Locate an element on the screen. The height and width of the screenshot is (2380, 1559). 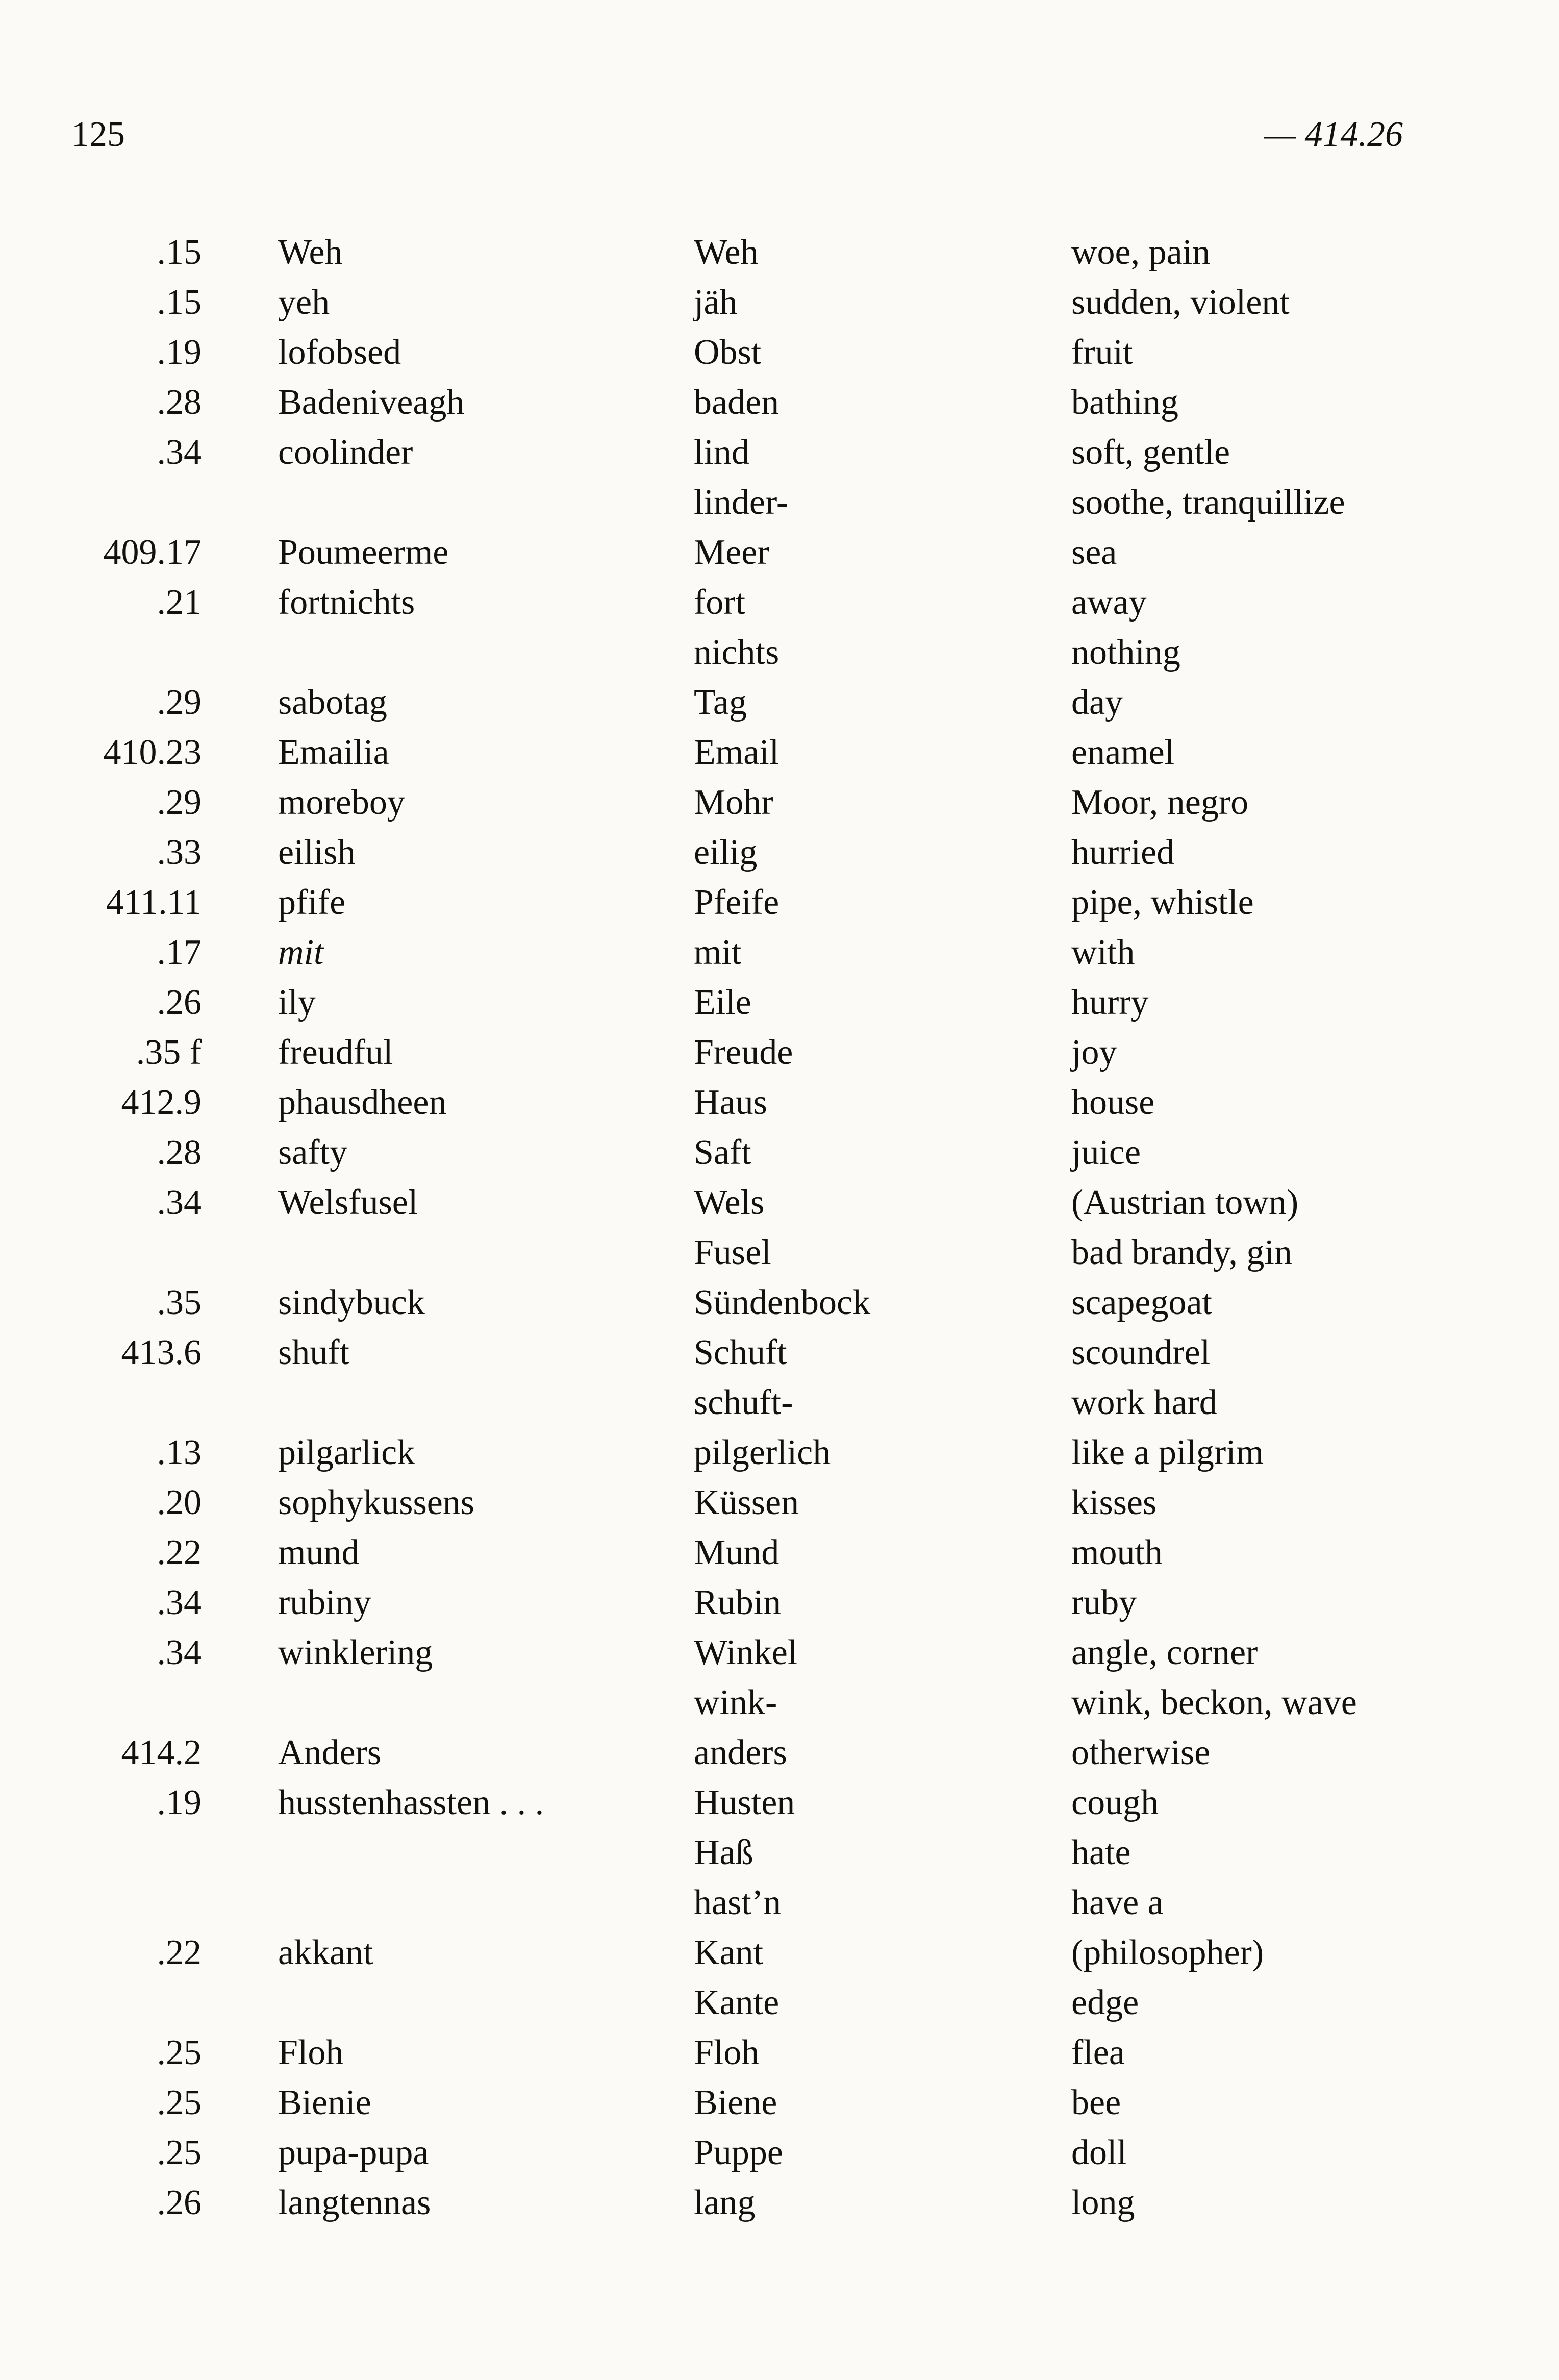
german-word: eilig is located at coordinates (726, 852).